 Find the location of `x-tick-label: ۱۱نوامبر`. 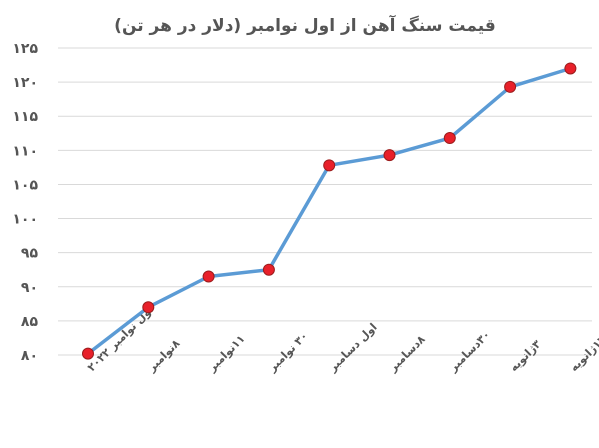

x-tick-label: ۱۱نوامبر is located at coordinates (226, 353).